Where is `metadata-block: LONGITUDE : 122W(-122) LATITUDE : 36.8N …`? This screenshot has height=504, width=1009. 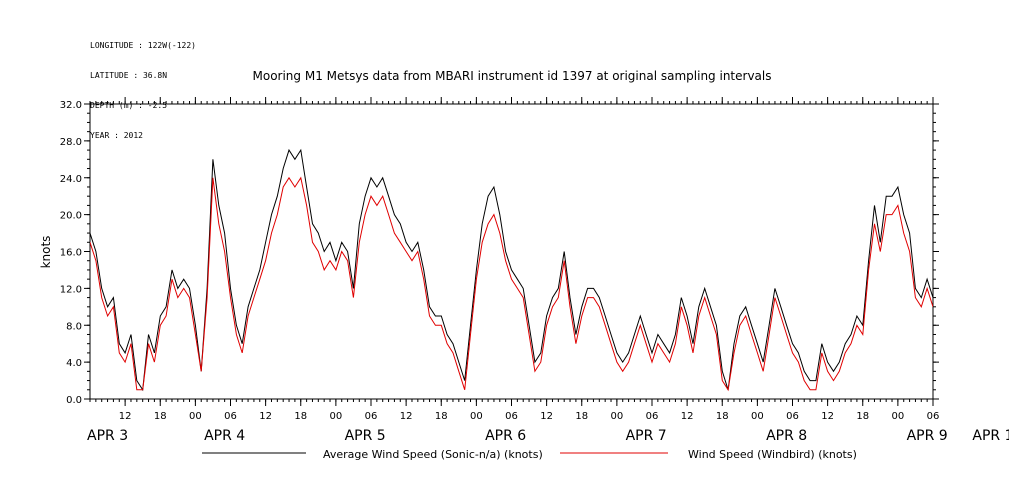
metadata-block: LONGITUDE : 122W(-122) LATITUDE : 36.8N … is located at coordinates (143, 86).